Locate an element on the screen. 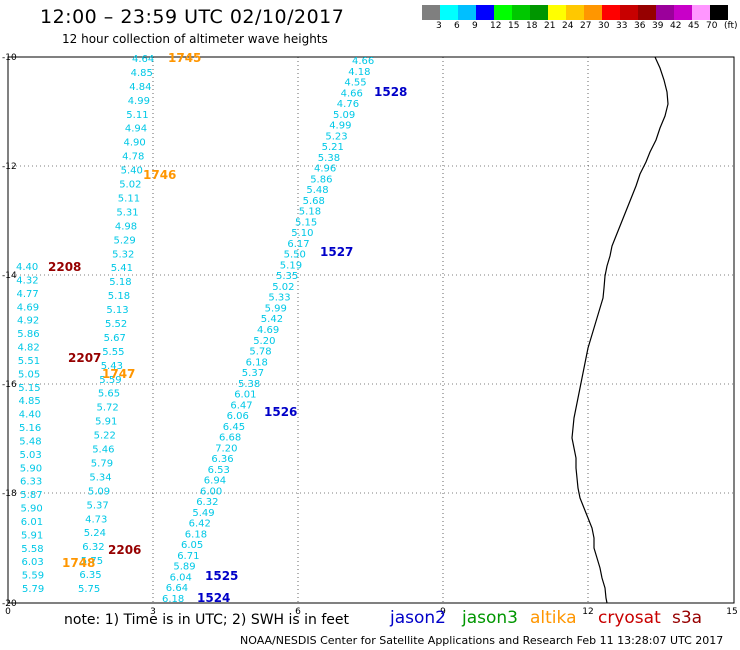 Image resolution: width=740 pixels, height=650 pixels. wave-height-label: 4.85 is located at coordinates (142, 73).